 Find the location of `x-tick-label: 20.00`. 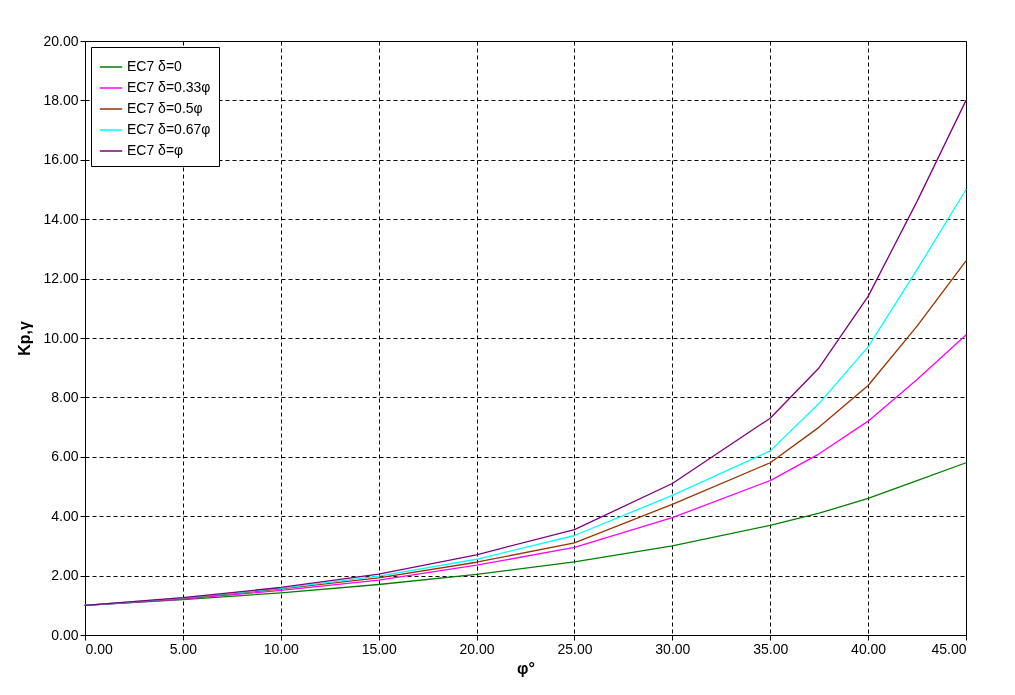

x-tick-label: 20.00 is located at coordinates (477, 648).